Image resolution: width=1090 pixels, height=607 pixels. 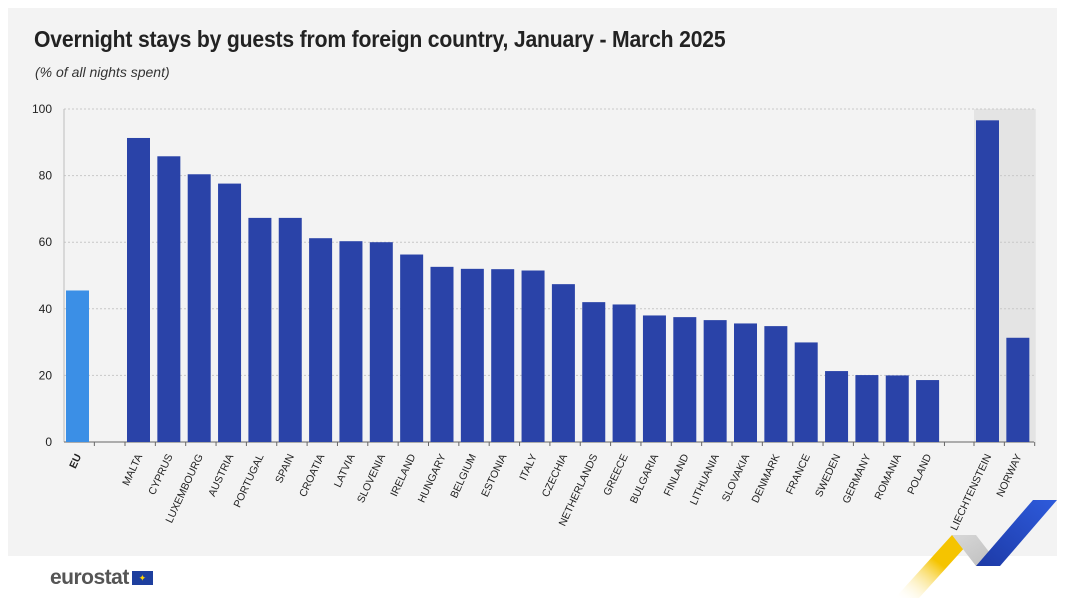 What do you see at coordinates (987, 281) in the screenshot?
I see `bar-liechtenstein` at bounding box center [987, 281].